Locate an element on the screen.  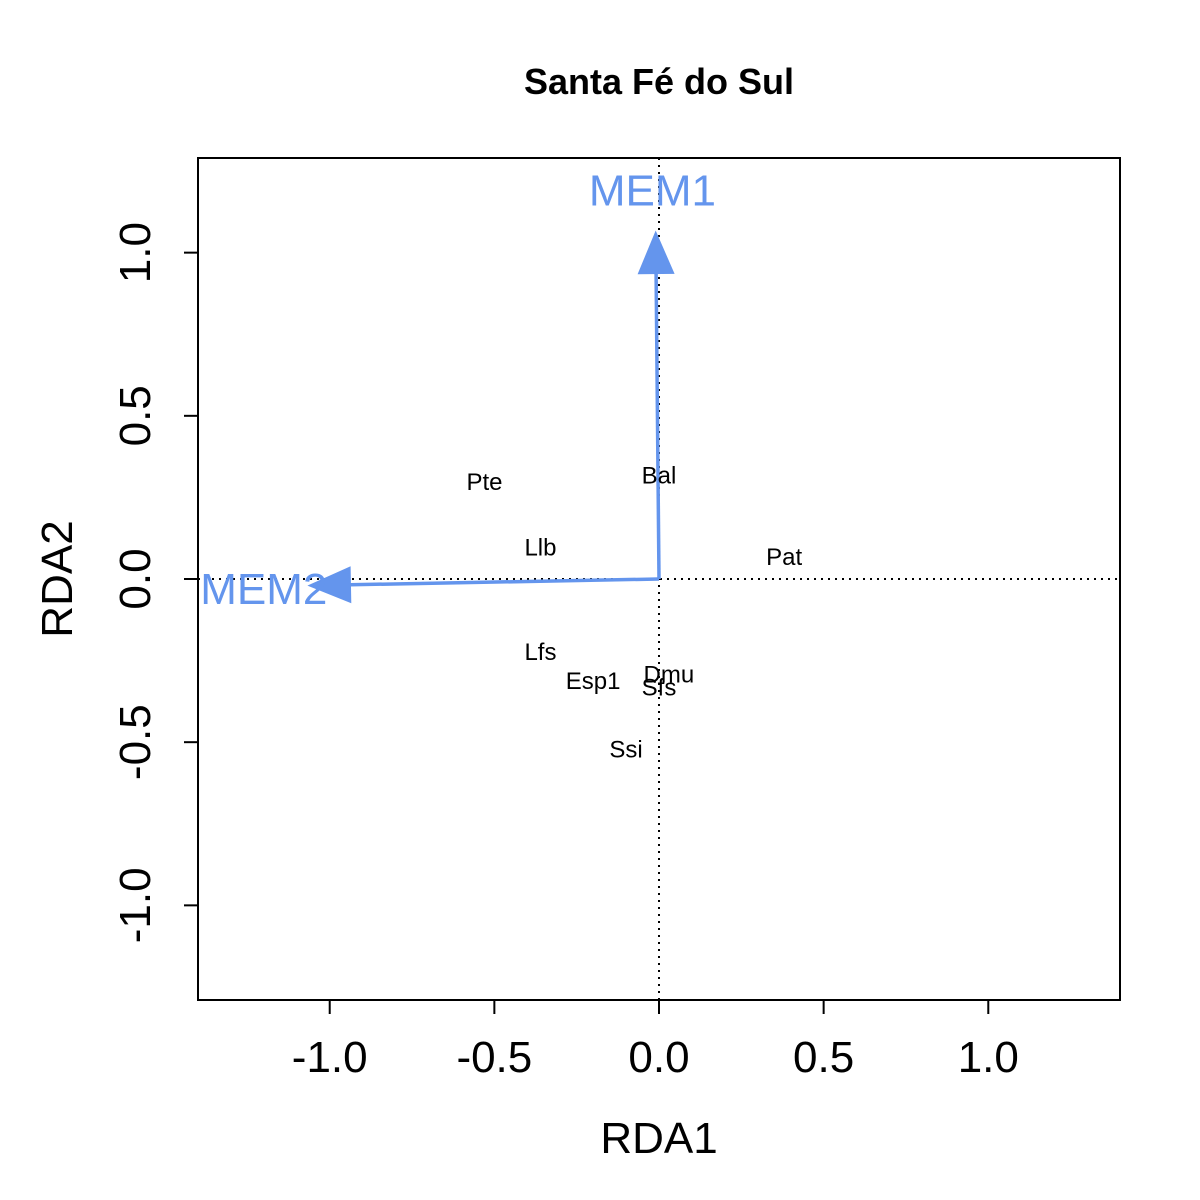
species-label-ssi: Ssi is located at coordinates (625, 750).